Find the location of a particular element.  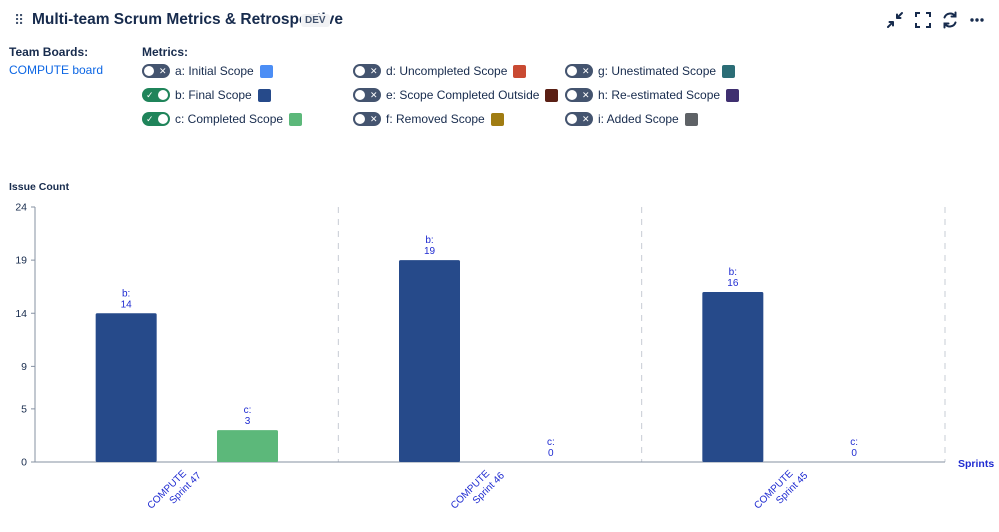

metric-label: d: Uncompleted Scope is located at coordinates (447, 71).